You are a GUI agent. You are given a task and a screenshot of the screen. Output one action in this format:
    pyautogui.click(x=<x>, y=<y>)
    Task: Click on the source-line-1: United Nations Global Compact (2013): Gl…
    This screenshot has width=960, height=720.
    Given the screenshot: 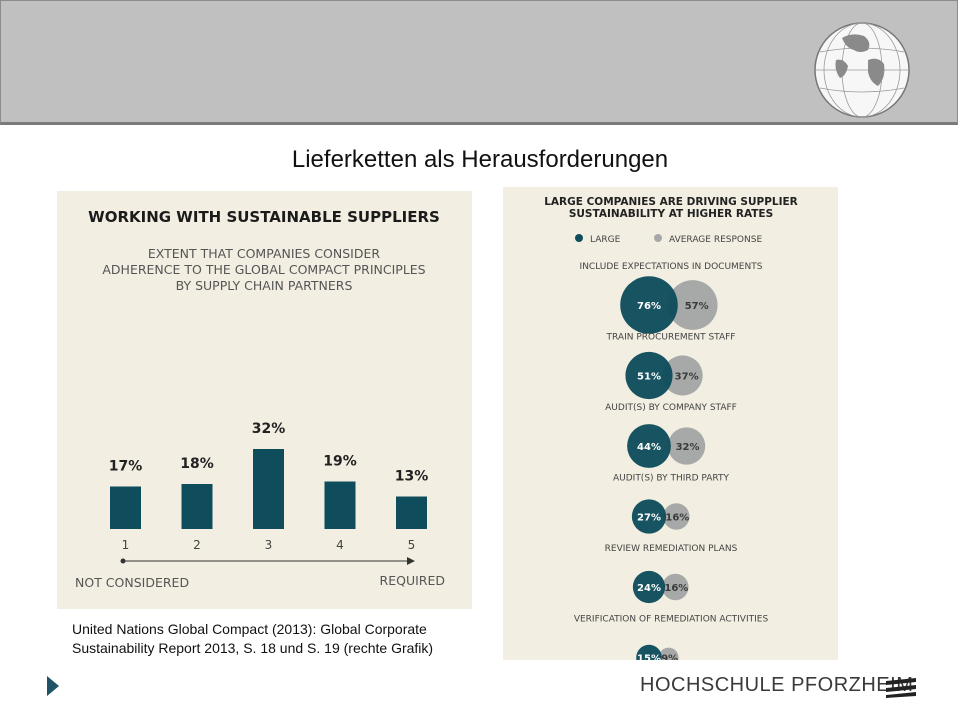 What is the action you would take?
    pyautogui.click(x=249, y=629)
    